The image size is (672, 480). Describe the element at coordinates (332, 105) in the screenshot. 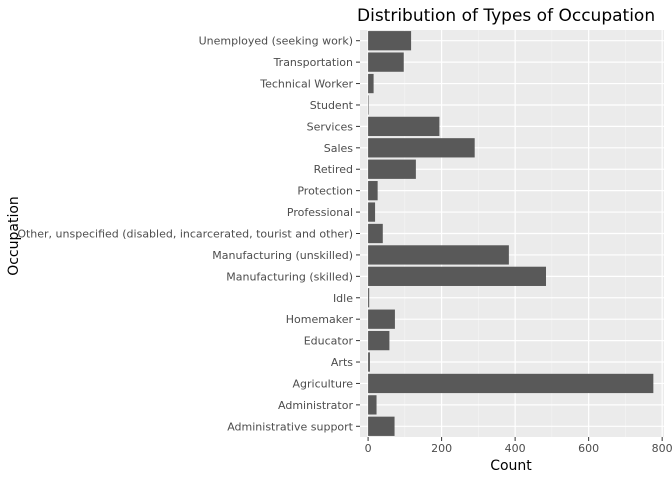

I see `y-tick-label: Student` at that location.